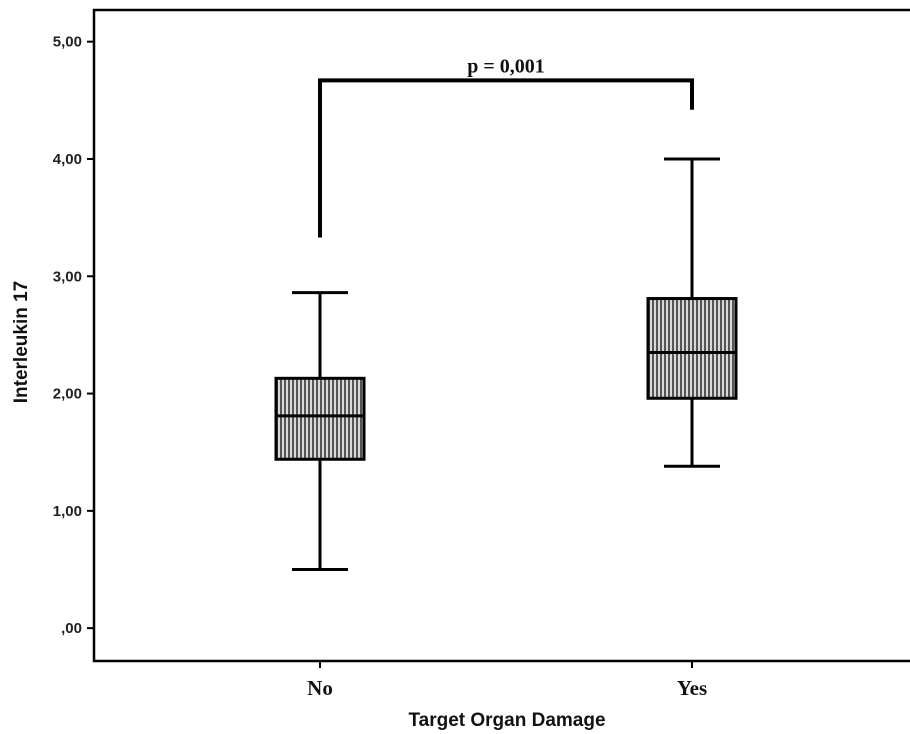  Describe the element at coordinates (67, 276) in the screenshot. I see `y-tick-label: 3,00` at that location.